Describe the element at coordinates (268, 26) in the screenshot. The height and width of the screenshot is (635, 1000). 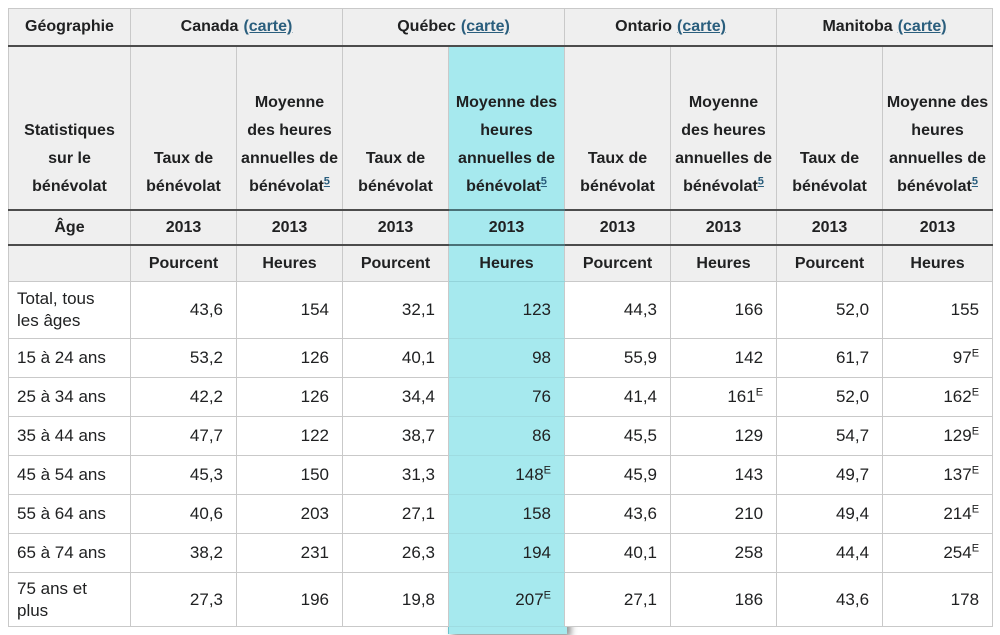
I see `map-link-canada: (carte)` at that location.